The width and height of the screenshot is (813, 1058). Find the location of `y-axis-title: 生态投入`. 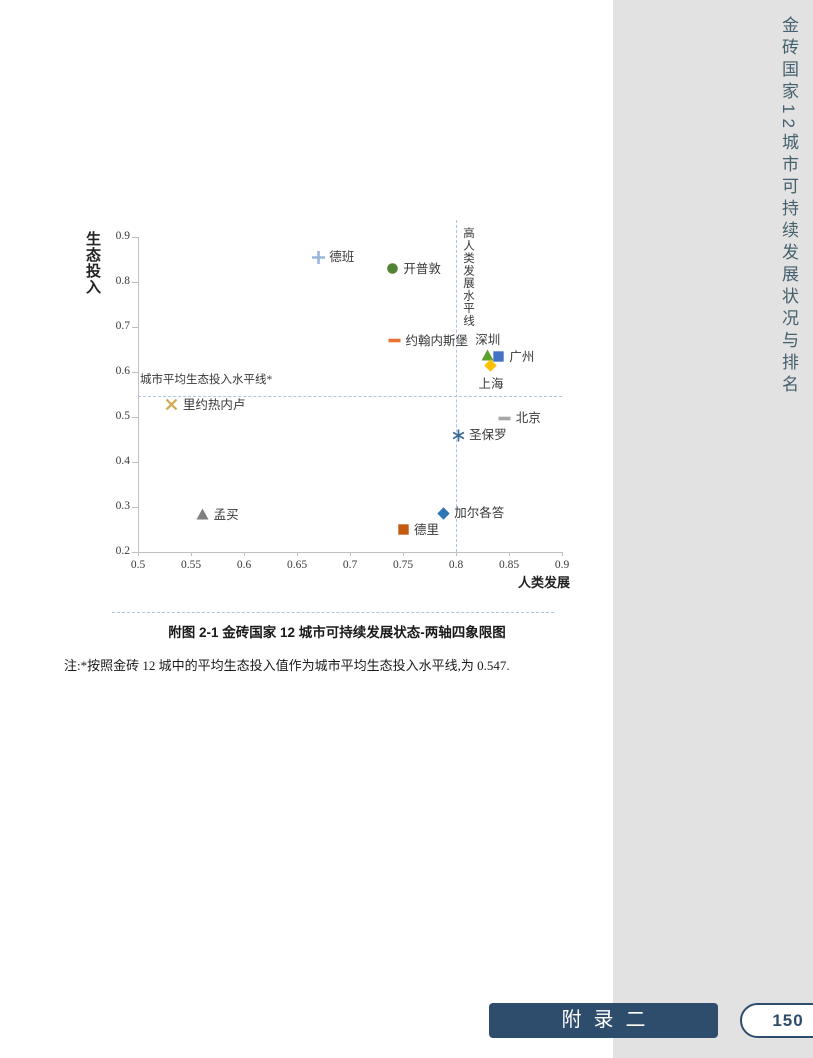

y-axis-title: 生态投入 is located at coordinates (92, 263).